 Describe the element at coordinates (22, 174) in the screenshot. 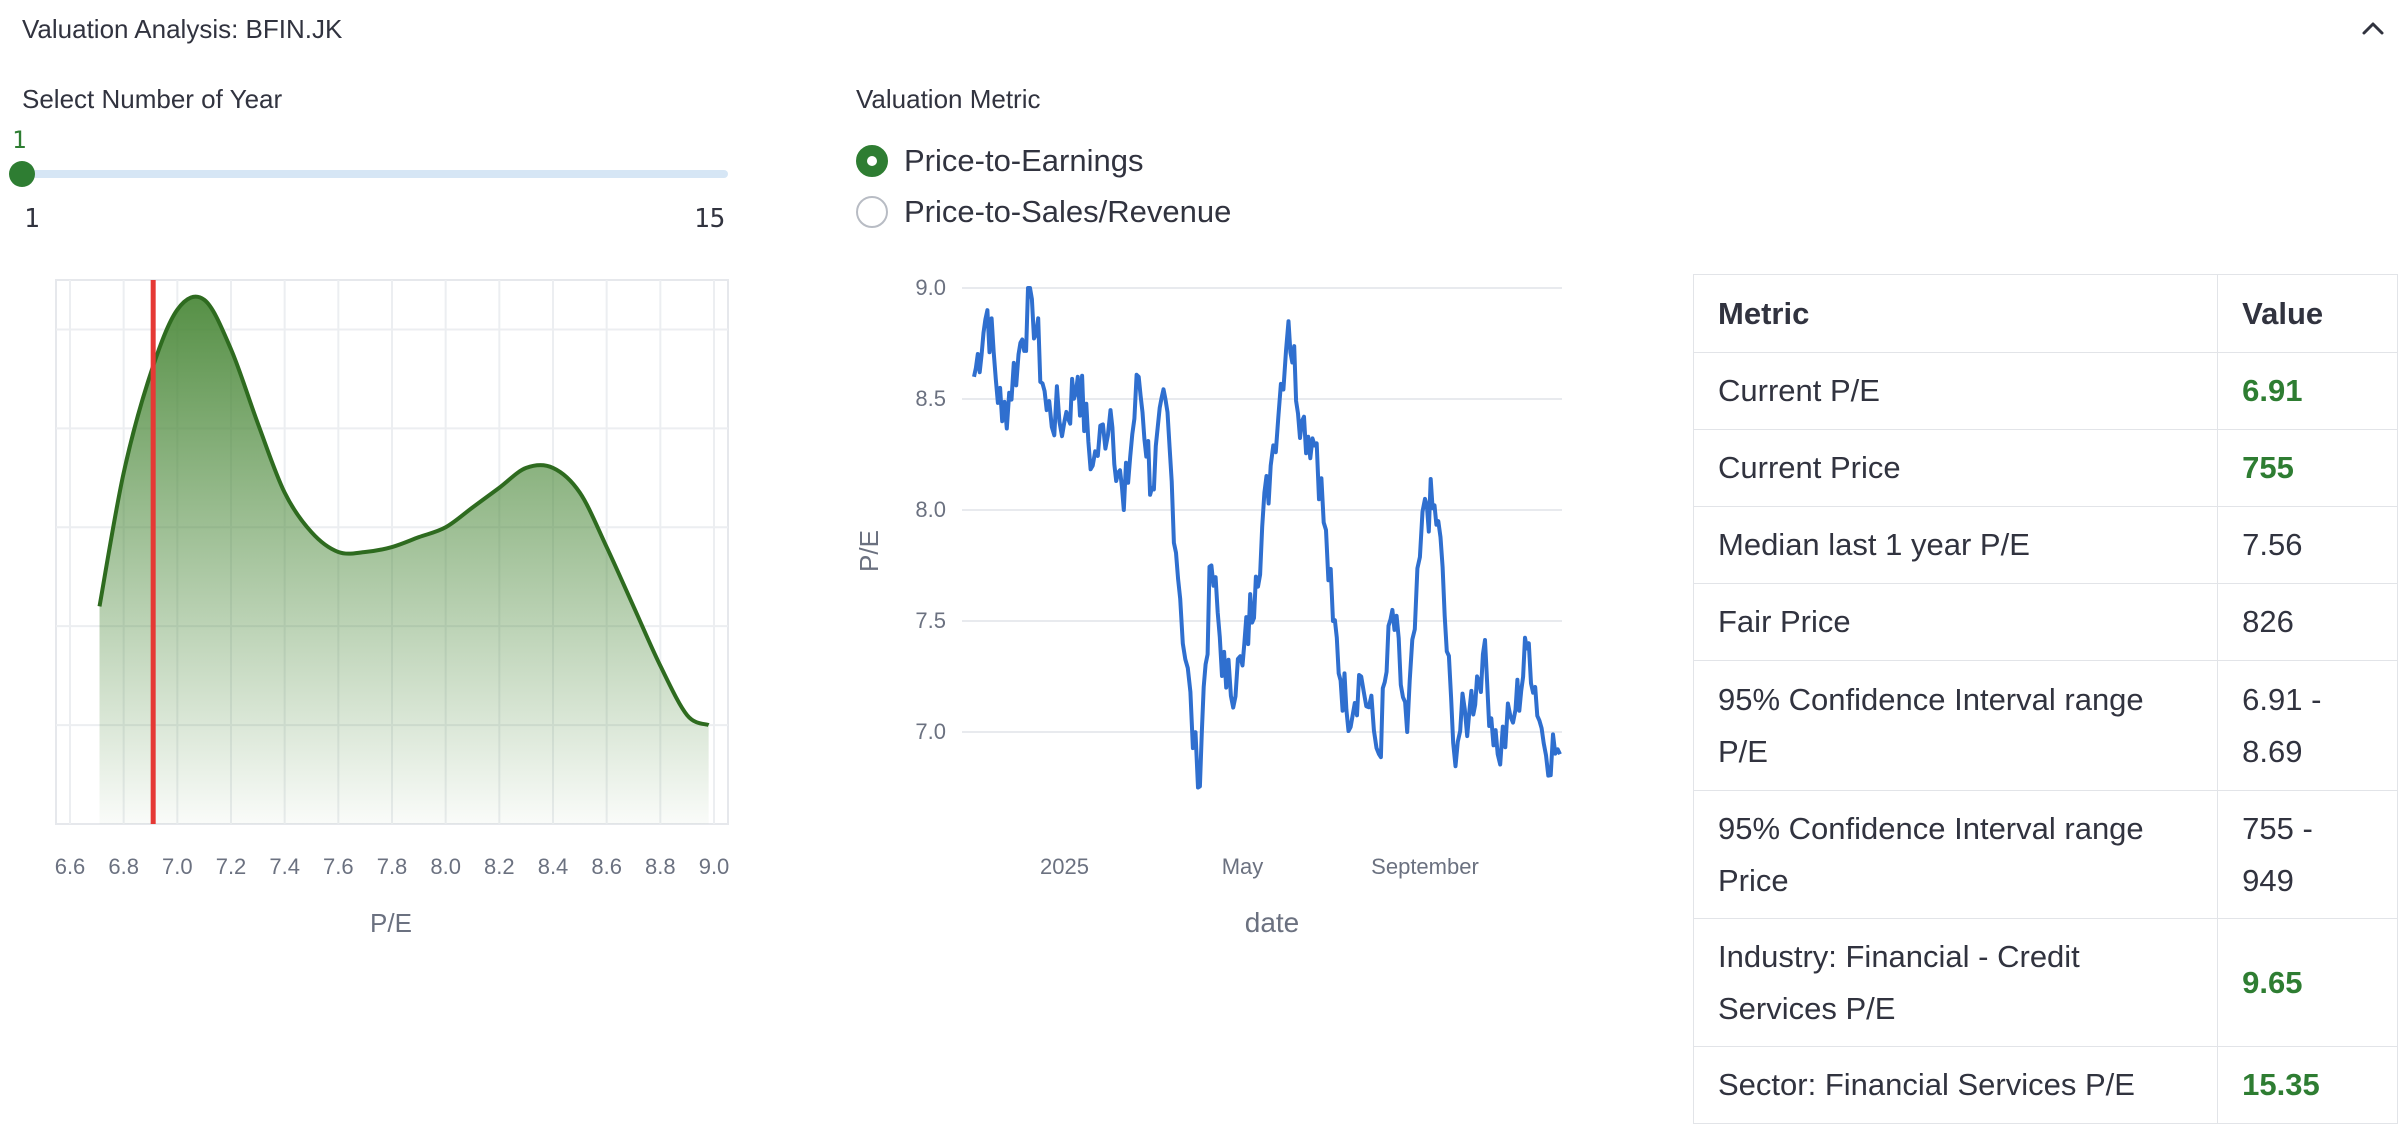

I see `slider-thumb` at that location.